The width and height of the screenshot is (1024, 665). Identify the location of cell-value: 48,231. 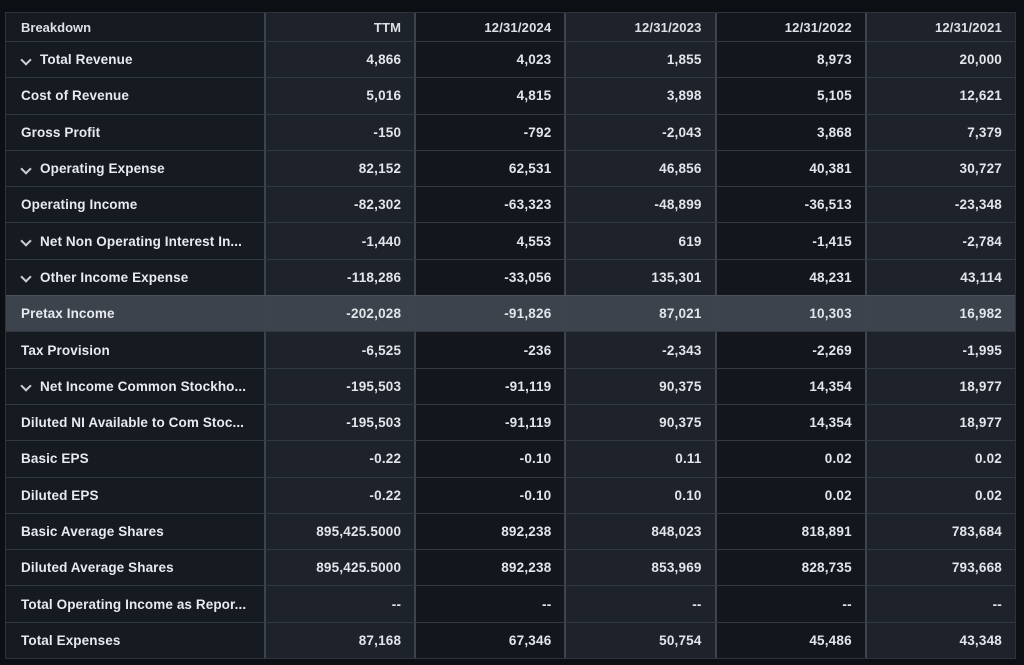
(789, 277).